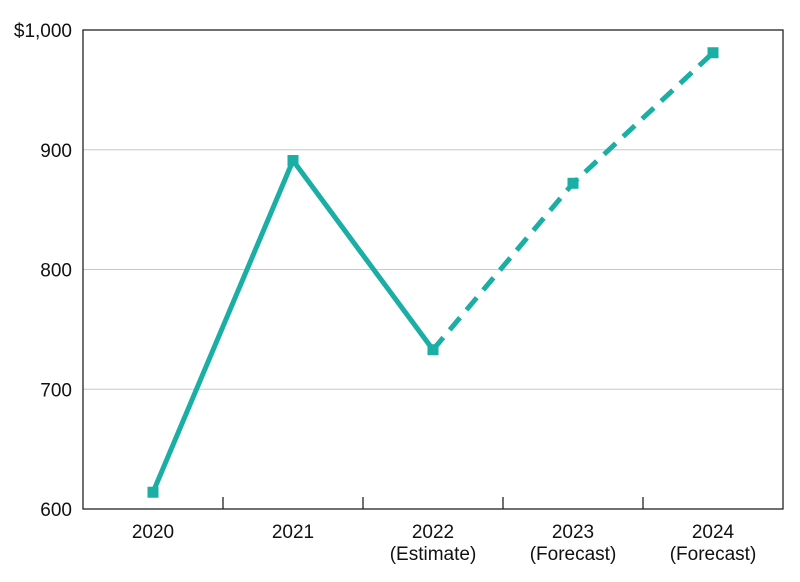  What do you see at coordinates (56, 151) in the screenshot?
I see `y-tick-label: 900` at bounding box center [56, 151].